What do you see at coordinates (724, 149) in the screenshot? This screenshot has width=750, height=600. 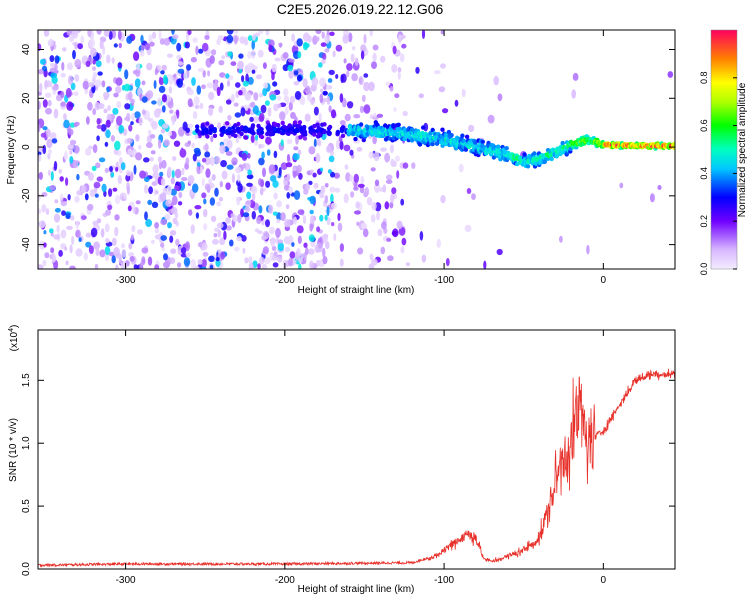 I see `colorbar-gradient` at bounding box center [724, 149].